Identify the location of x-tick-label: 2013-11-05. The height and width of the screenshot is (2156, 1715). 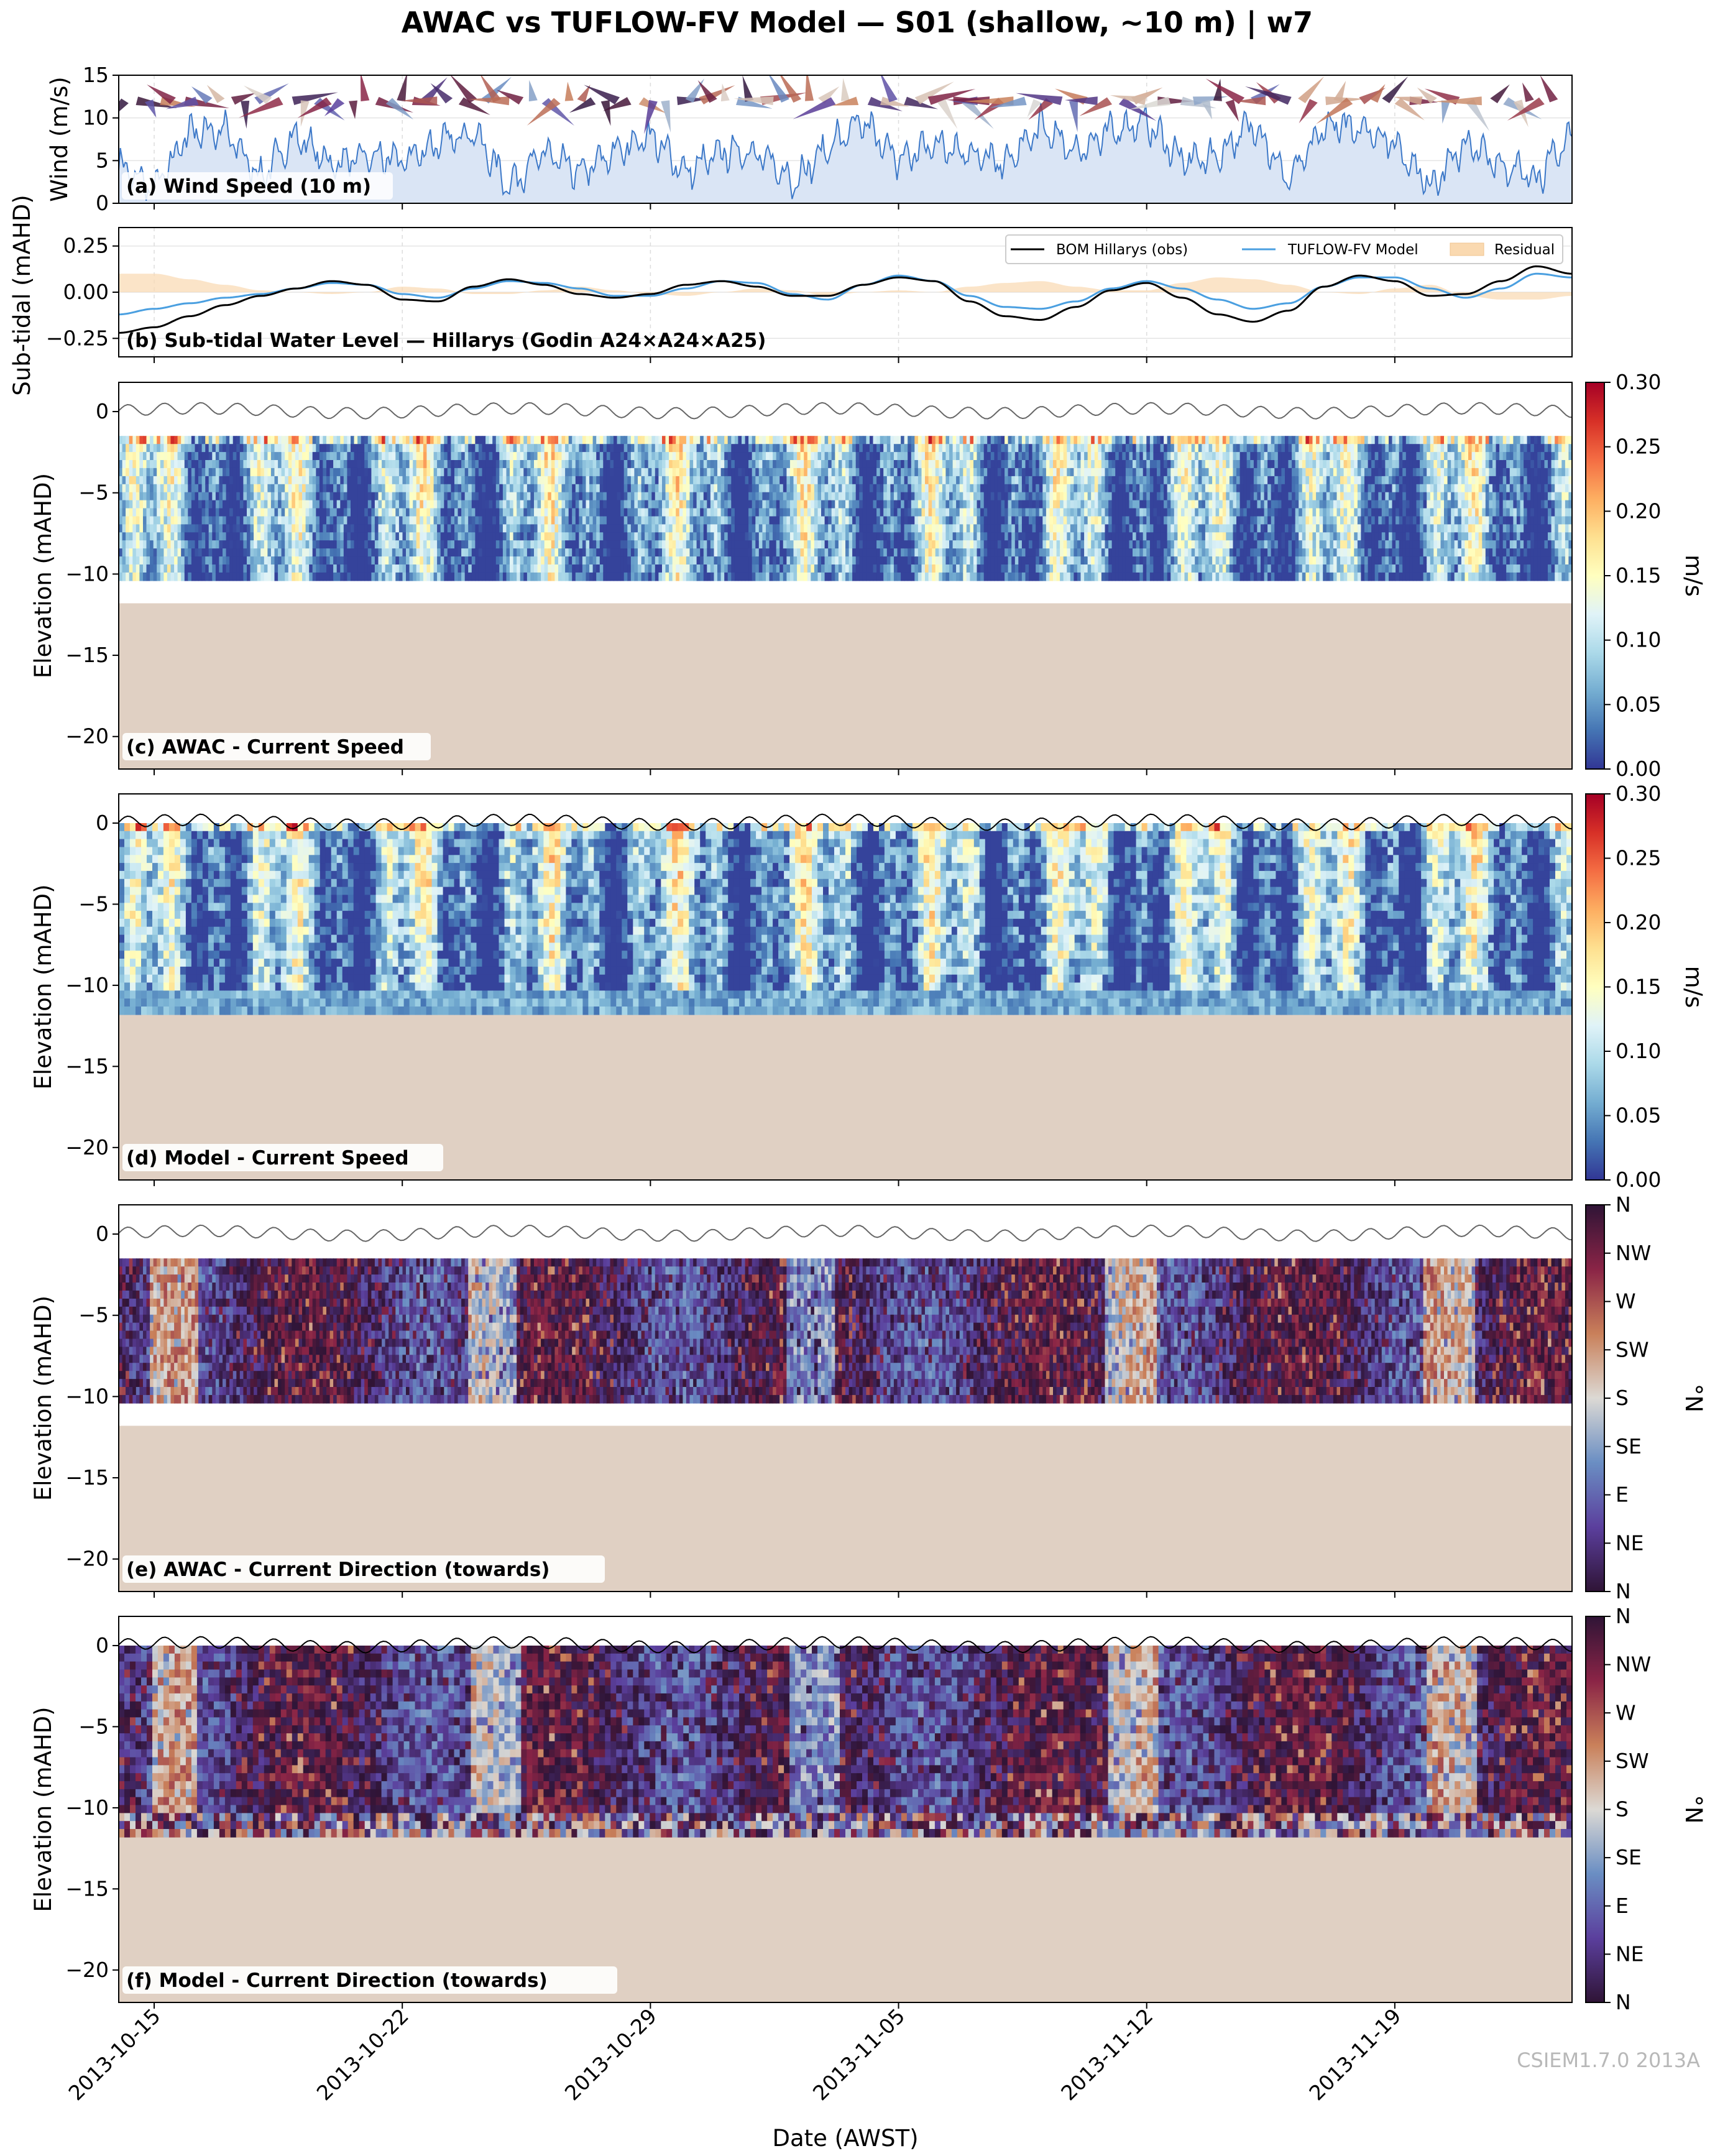
(858, 2055).